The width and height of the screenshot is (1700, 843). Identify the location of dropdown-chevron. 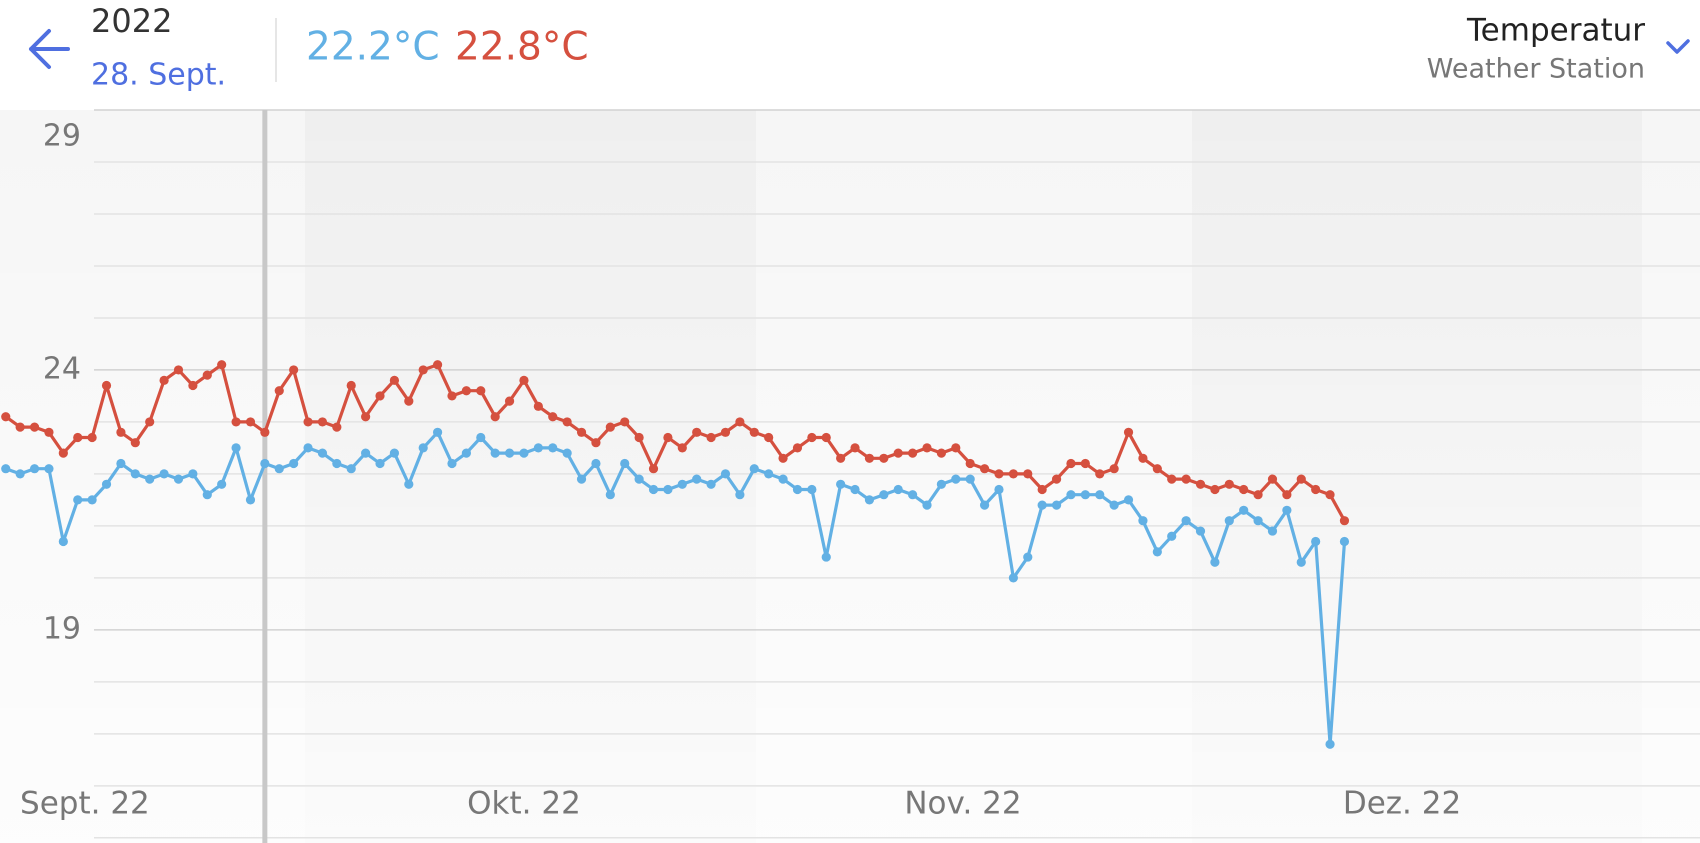
(1678, 46).